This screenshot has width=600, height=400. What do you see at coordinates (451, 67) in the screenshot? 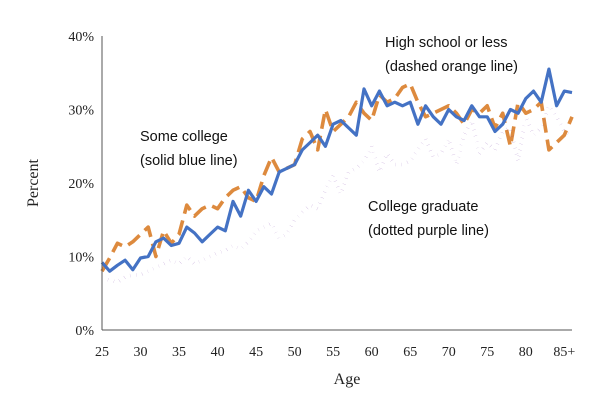
I see `annotation-high-school-line2: (dashed orange line)` at bounding box center [451, 67].